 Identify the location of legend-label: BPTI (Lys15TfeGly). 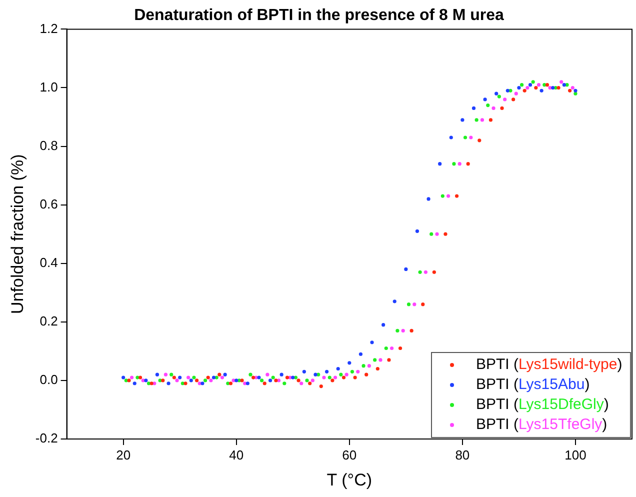
(542, 424).